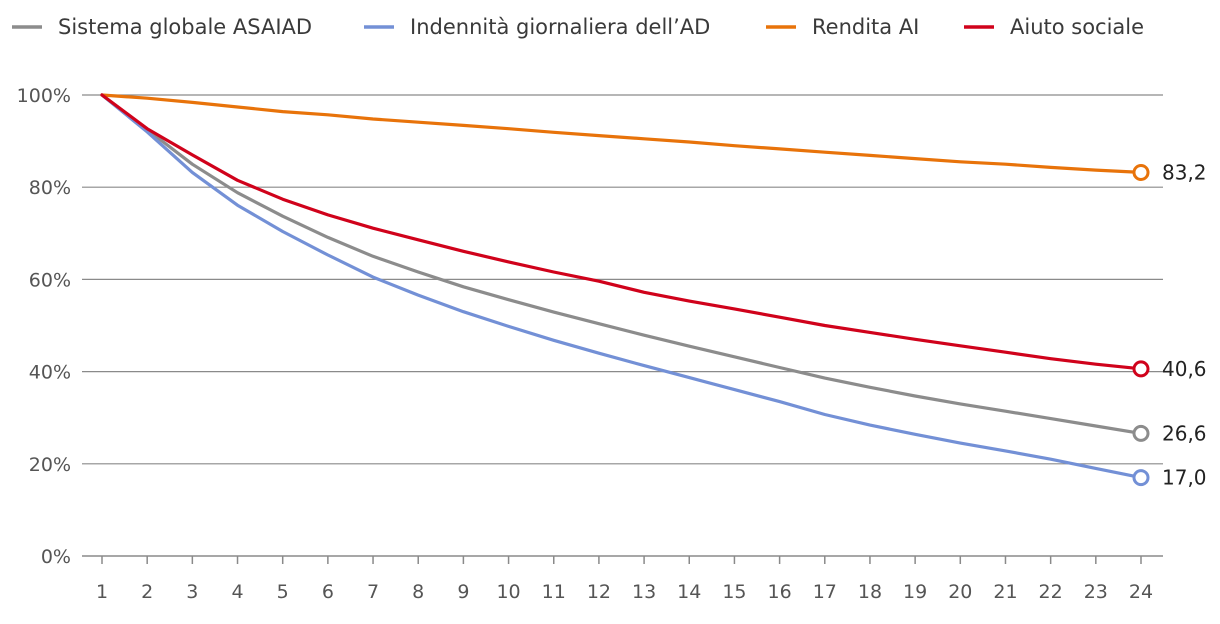  What do you see at coordinates (1005, 592) in the screenshot?
I see `x-tick-label: 21` at bounding box center [1005, 592].